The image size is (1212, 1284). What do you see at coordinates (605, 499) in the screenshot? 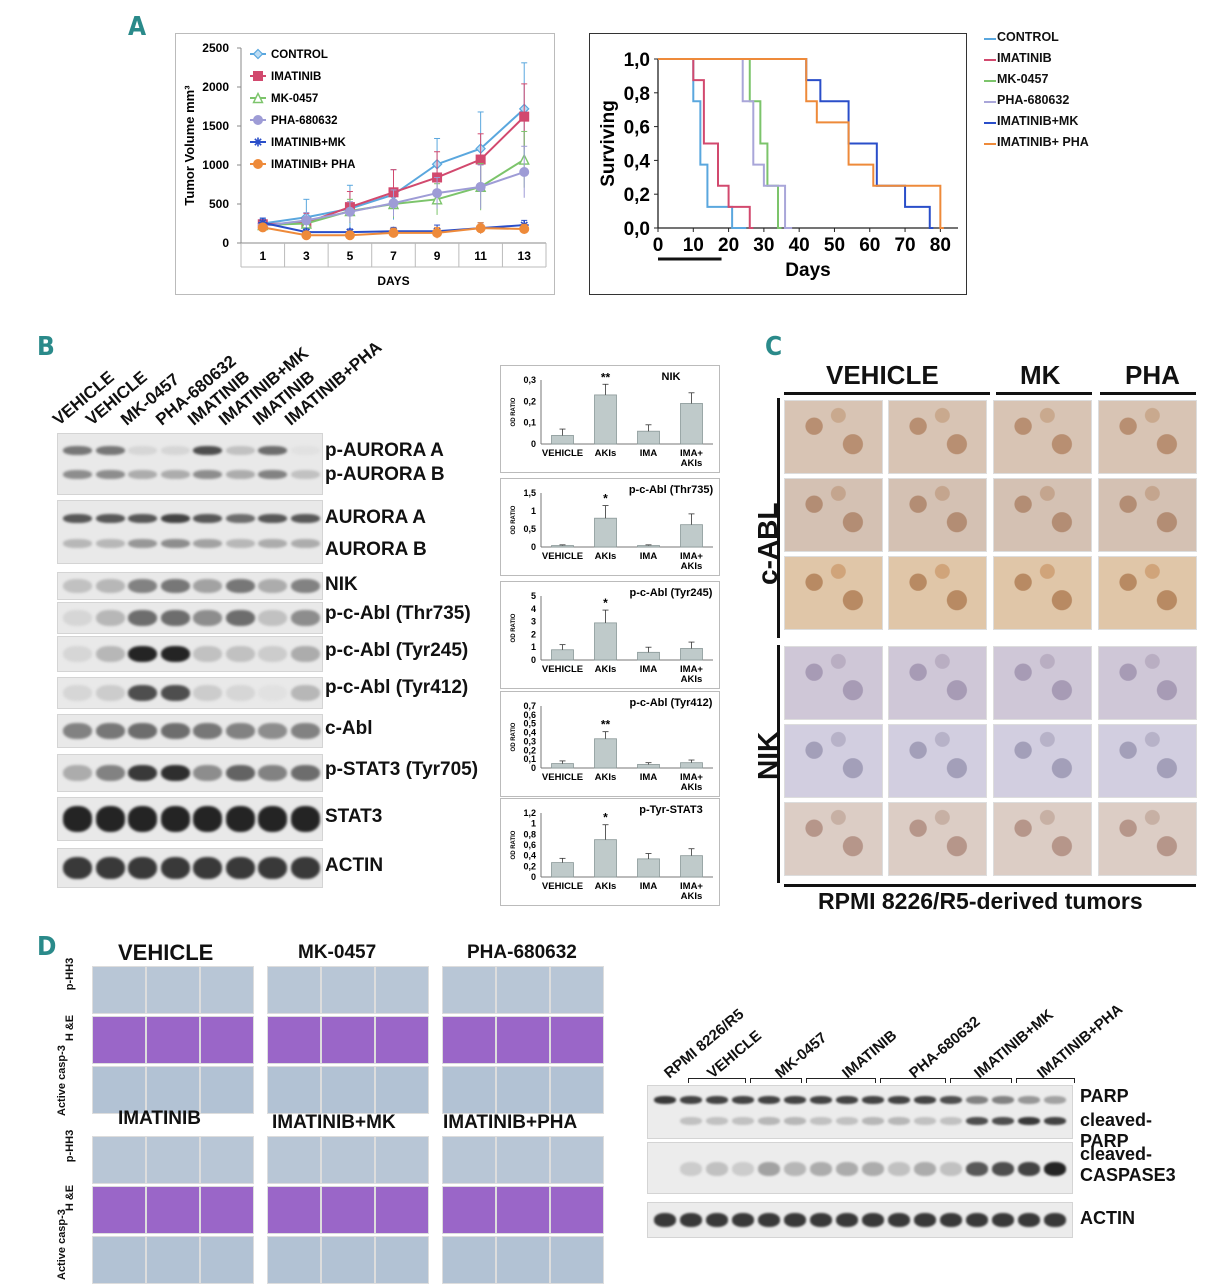
I see `significance-stars: *` at bounding box center [605, 499].